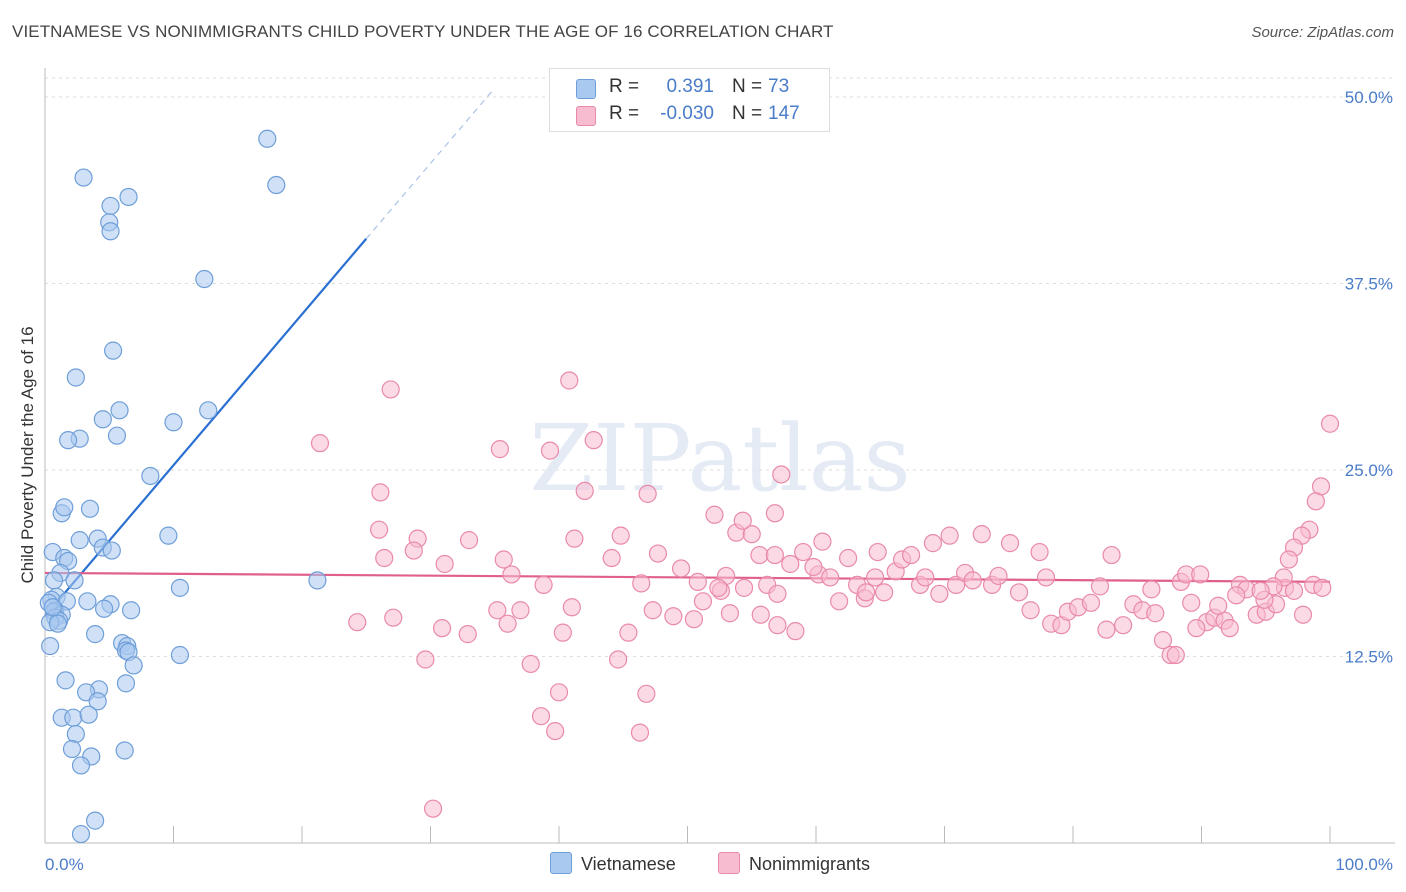 Image resolution: width=1406 pixels, height=892 pixels. I want to click on y-tick-label: 50.0%, so click(1369, 97).